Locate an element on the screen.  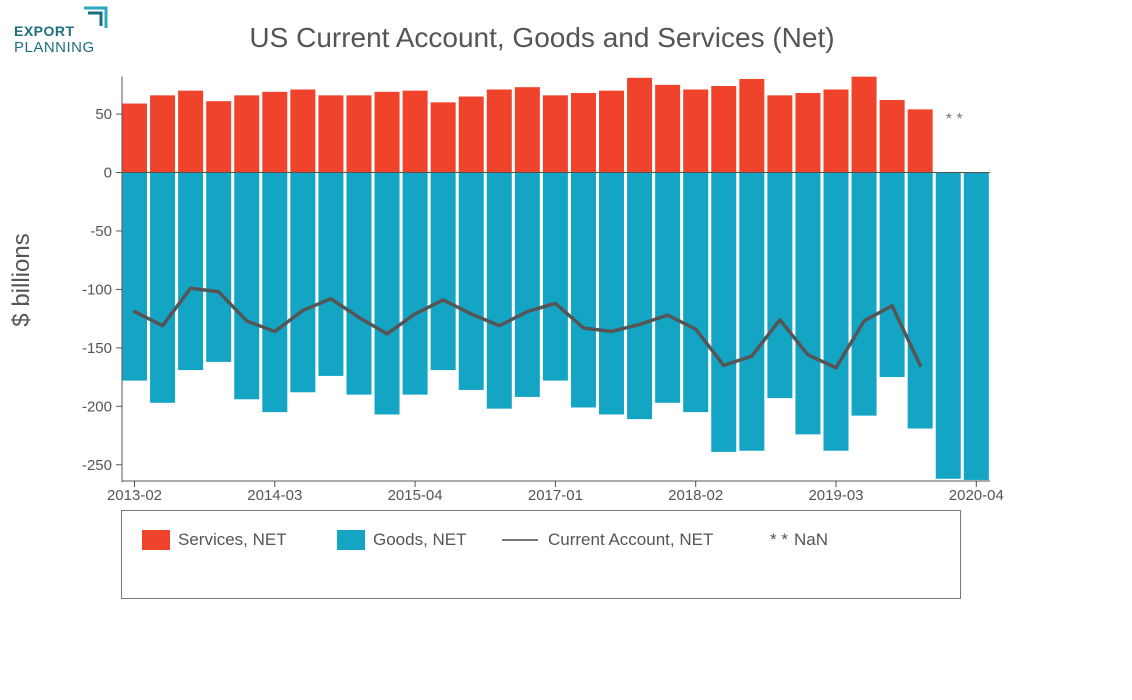
export-planning-logo: EXPORT PLANNING is located at coordinates (64, 33).